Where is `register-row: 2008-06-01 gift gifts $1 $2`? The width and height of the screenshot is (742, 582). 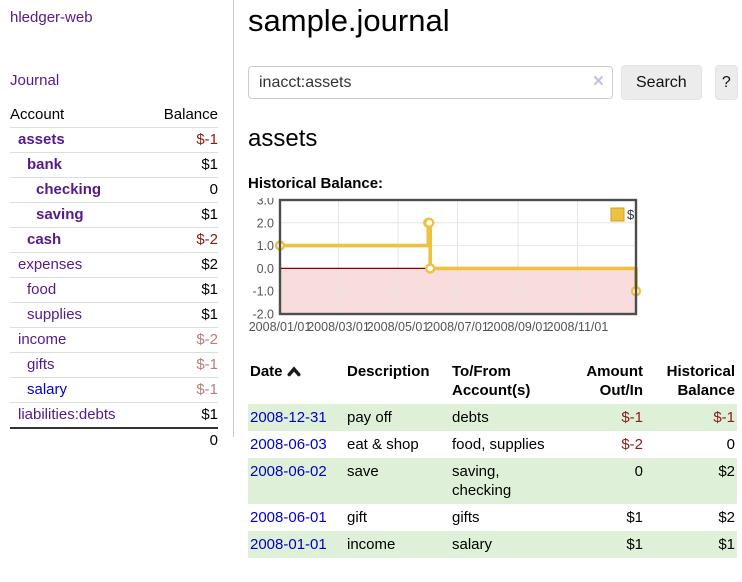 register-row: 2008-06-01 gift gifts $1 $2 is located at coordinates (492, 517).